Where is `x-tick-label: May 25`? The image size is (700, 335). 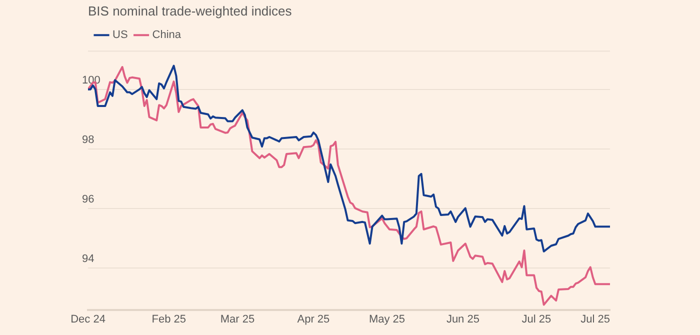 x-tick-label: May 25 is located at coordinates (387, 319).